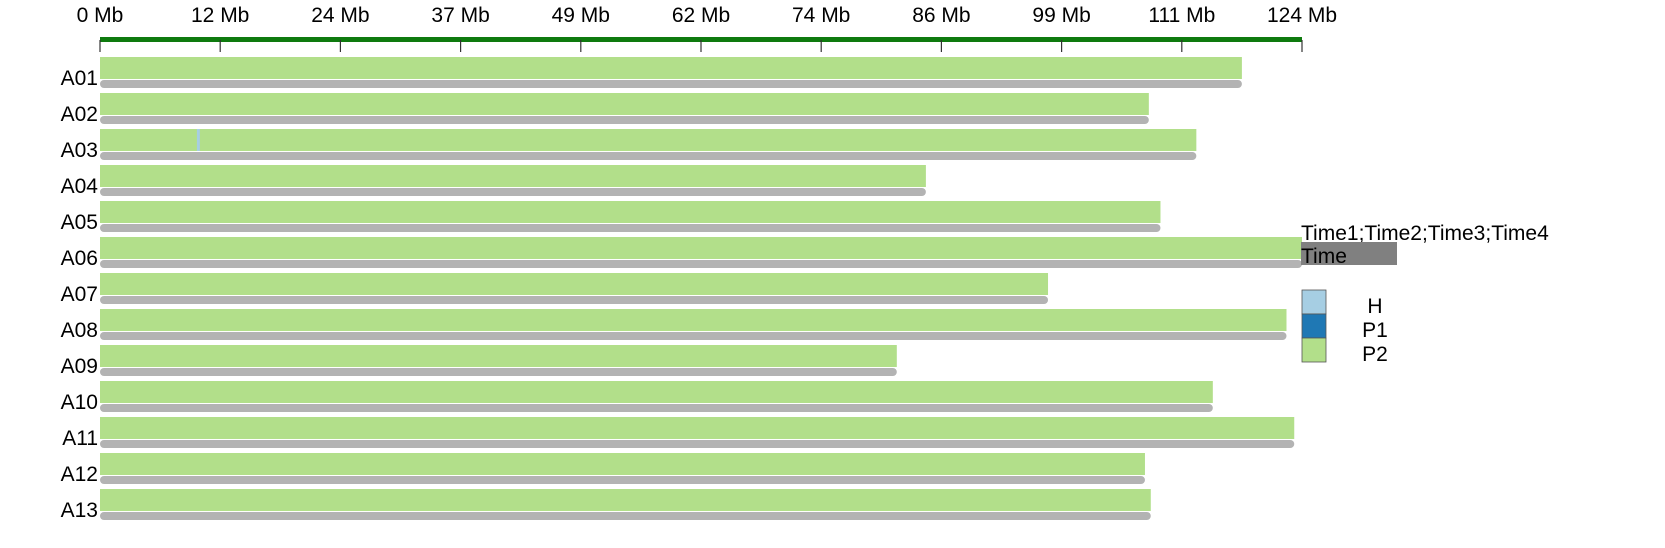 This screenshot has width=1665, height=548. I want to click on chromosome-label: A10, so click(79, 402).